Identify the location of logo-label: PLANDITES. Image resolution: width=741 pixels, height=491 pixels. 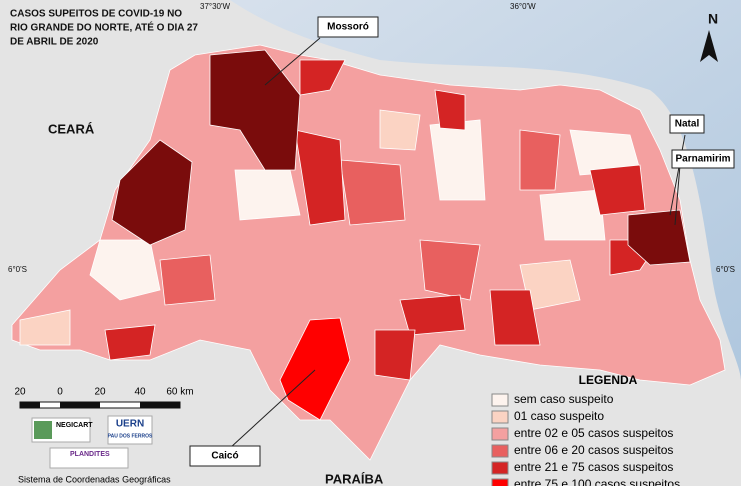
(90, 454).